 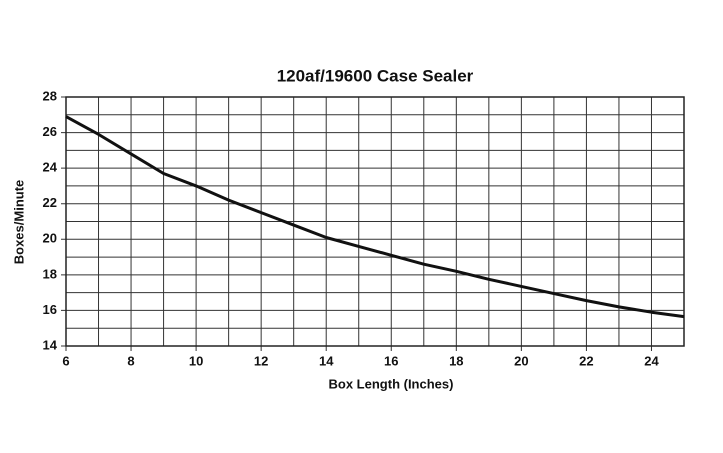 What do you see at coordinates (391, 383) in the screenshot?
I see `x-axis-label: Box Length (Inches)` at bounding box center [391, 383].